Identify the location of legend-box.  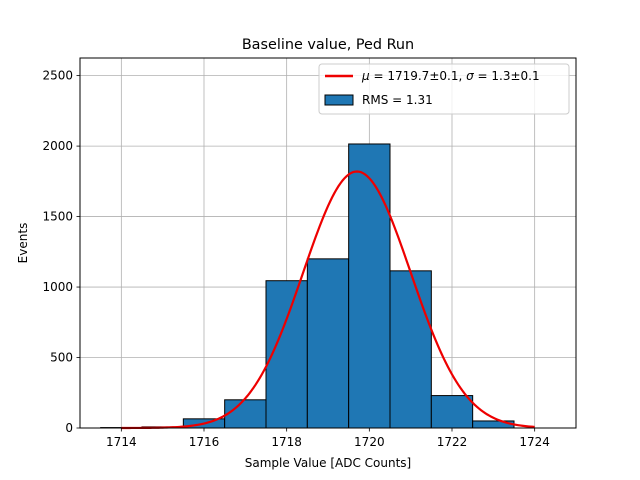
(444, 89).